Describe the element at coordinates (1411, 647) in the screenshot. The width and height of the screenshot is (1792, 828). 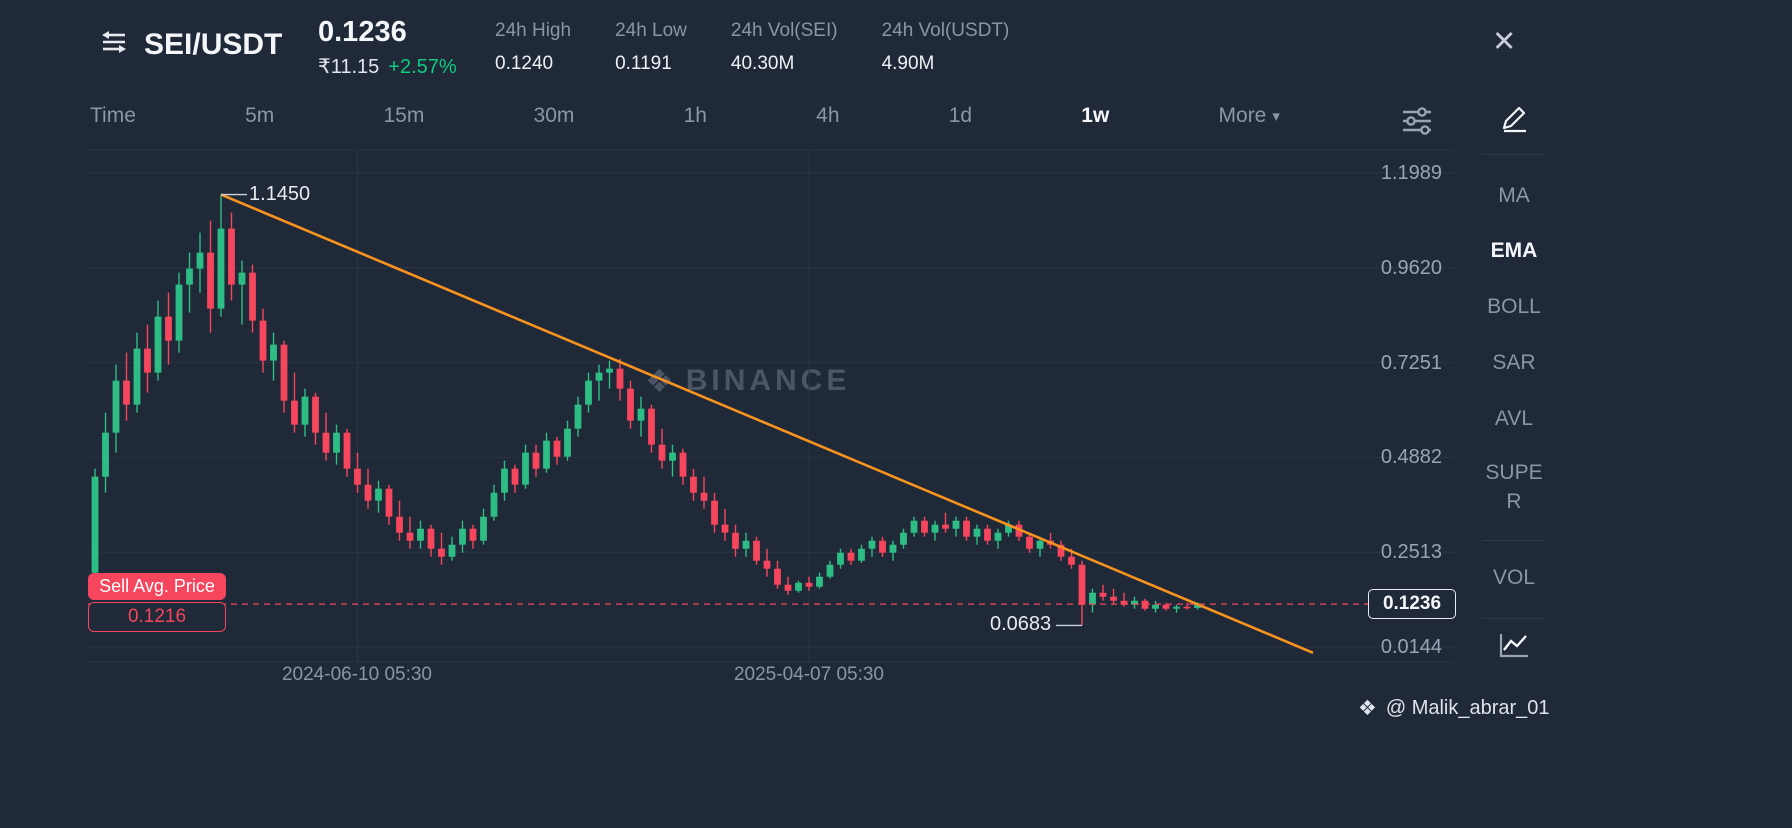
I see `y-axis-label: 0.0144` at that location.